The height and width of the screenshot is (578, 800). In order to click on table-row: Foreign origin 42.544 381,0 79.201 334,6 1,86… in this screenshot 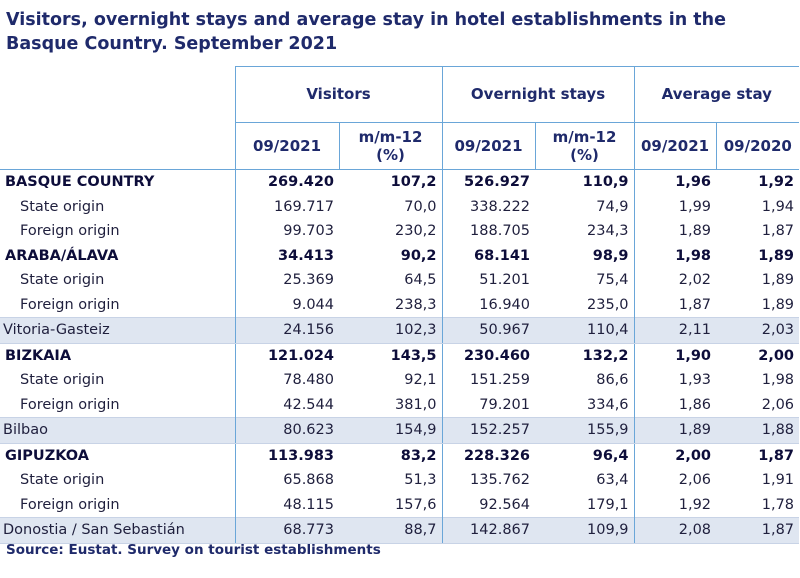, I will do `click(399, 405)`.